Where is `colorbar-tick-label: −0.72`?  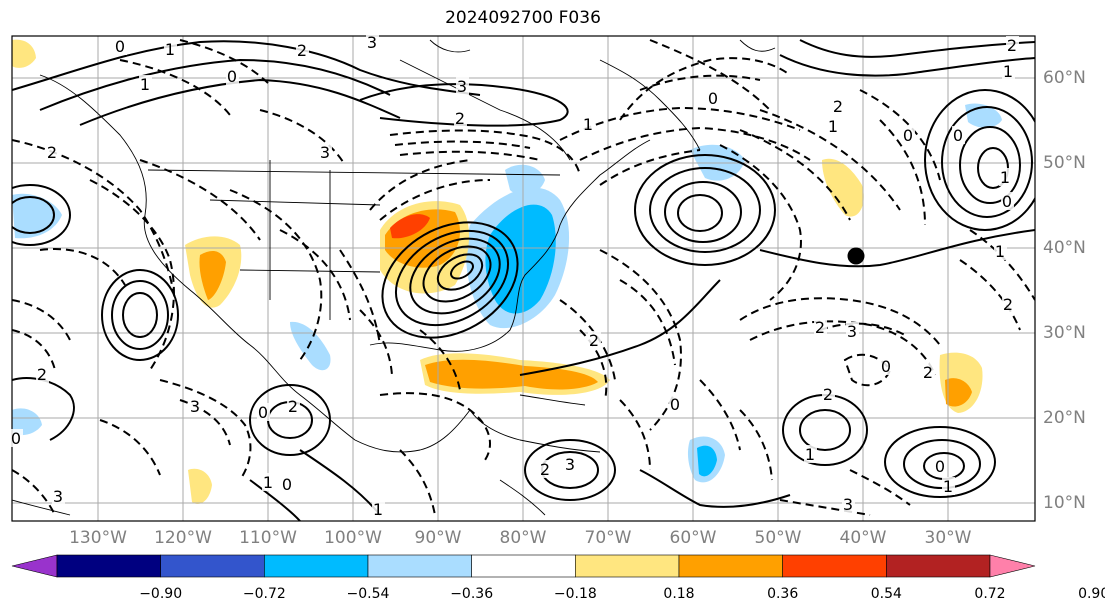 colorbar-tick-label: −0.72 is located at coordinates (264, 594).